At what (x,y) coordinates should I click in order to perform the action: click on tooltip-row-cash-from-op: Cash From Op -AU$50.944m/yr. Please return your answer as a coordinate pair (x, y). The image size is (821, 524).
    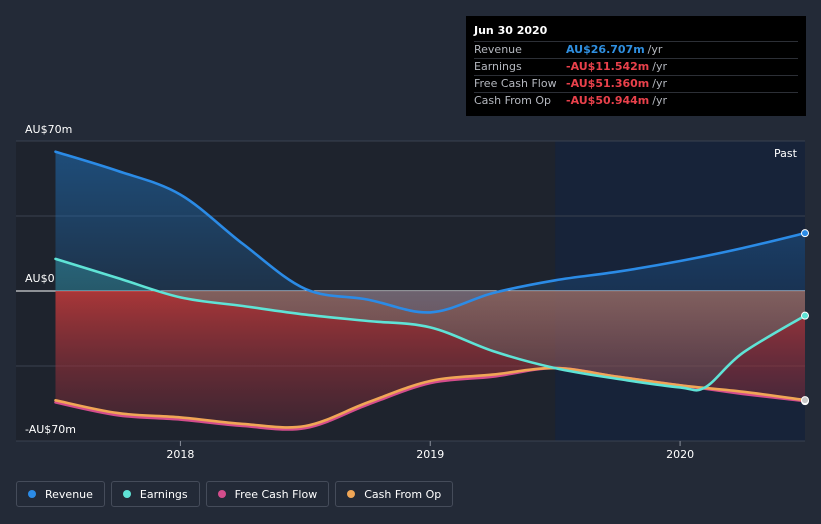
    Looking at the image, I should click on (636, 100).